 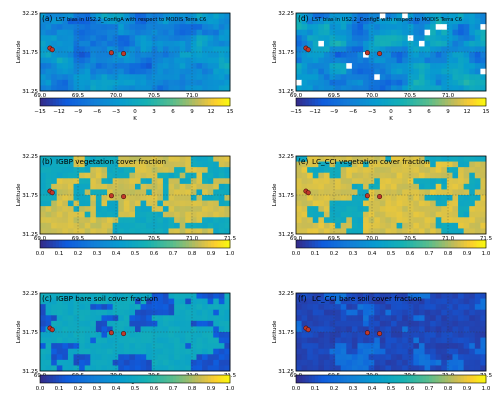 I want to click on panel-label: (d), so click(x=303, y=18).